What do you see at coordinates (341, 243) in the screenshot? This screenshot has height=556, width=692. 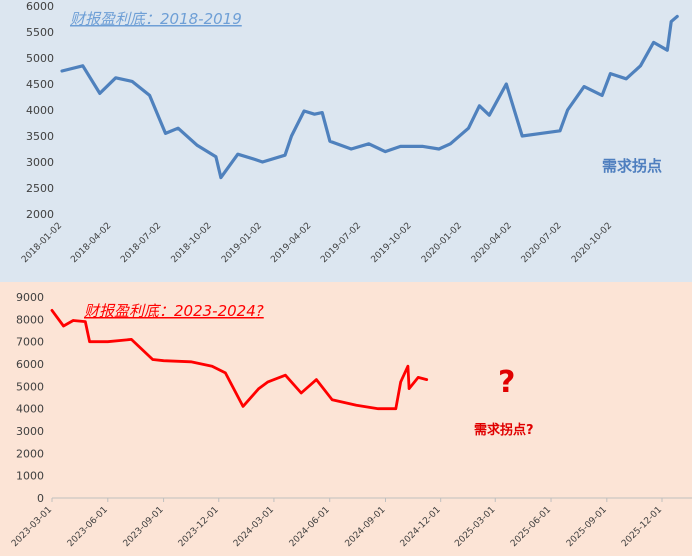 I see `x-tick-label: 2019-07-02` at bounding box center [341, 243].